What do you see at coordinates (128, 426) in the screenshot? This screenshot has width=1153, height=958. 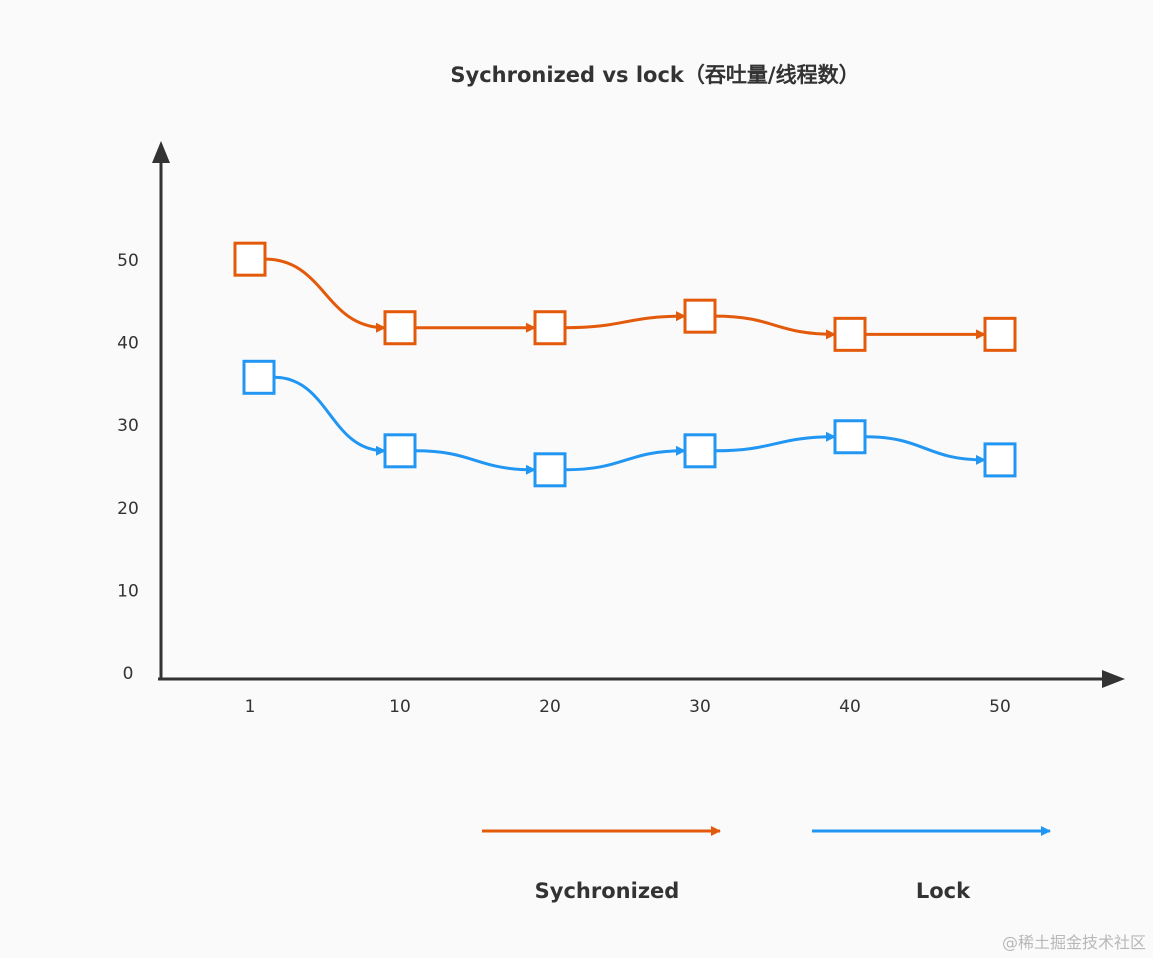 I see `y-tick-label: 30` at bounding box center [128, 426].